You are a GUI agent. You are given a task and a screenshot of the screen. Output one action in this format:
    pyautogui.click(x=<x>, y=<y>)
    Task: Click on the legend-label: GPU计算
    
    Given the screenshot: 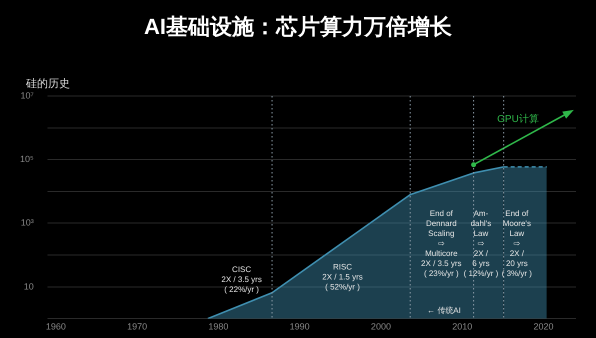 What is the action you would take?
    pyautogui.click(x=518, y=118)
    